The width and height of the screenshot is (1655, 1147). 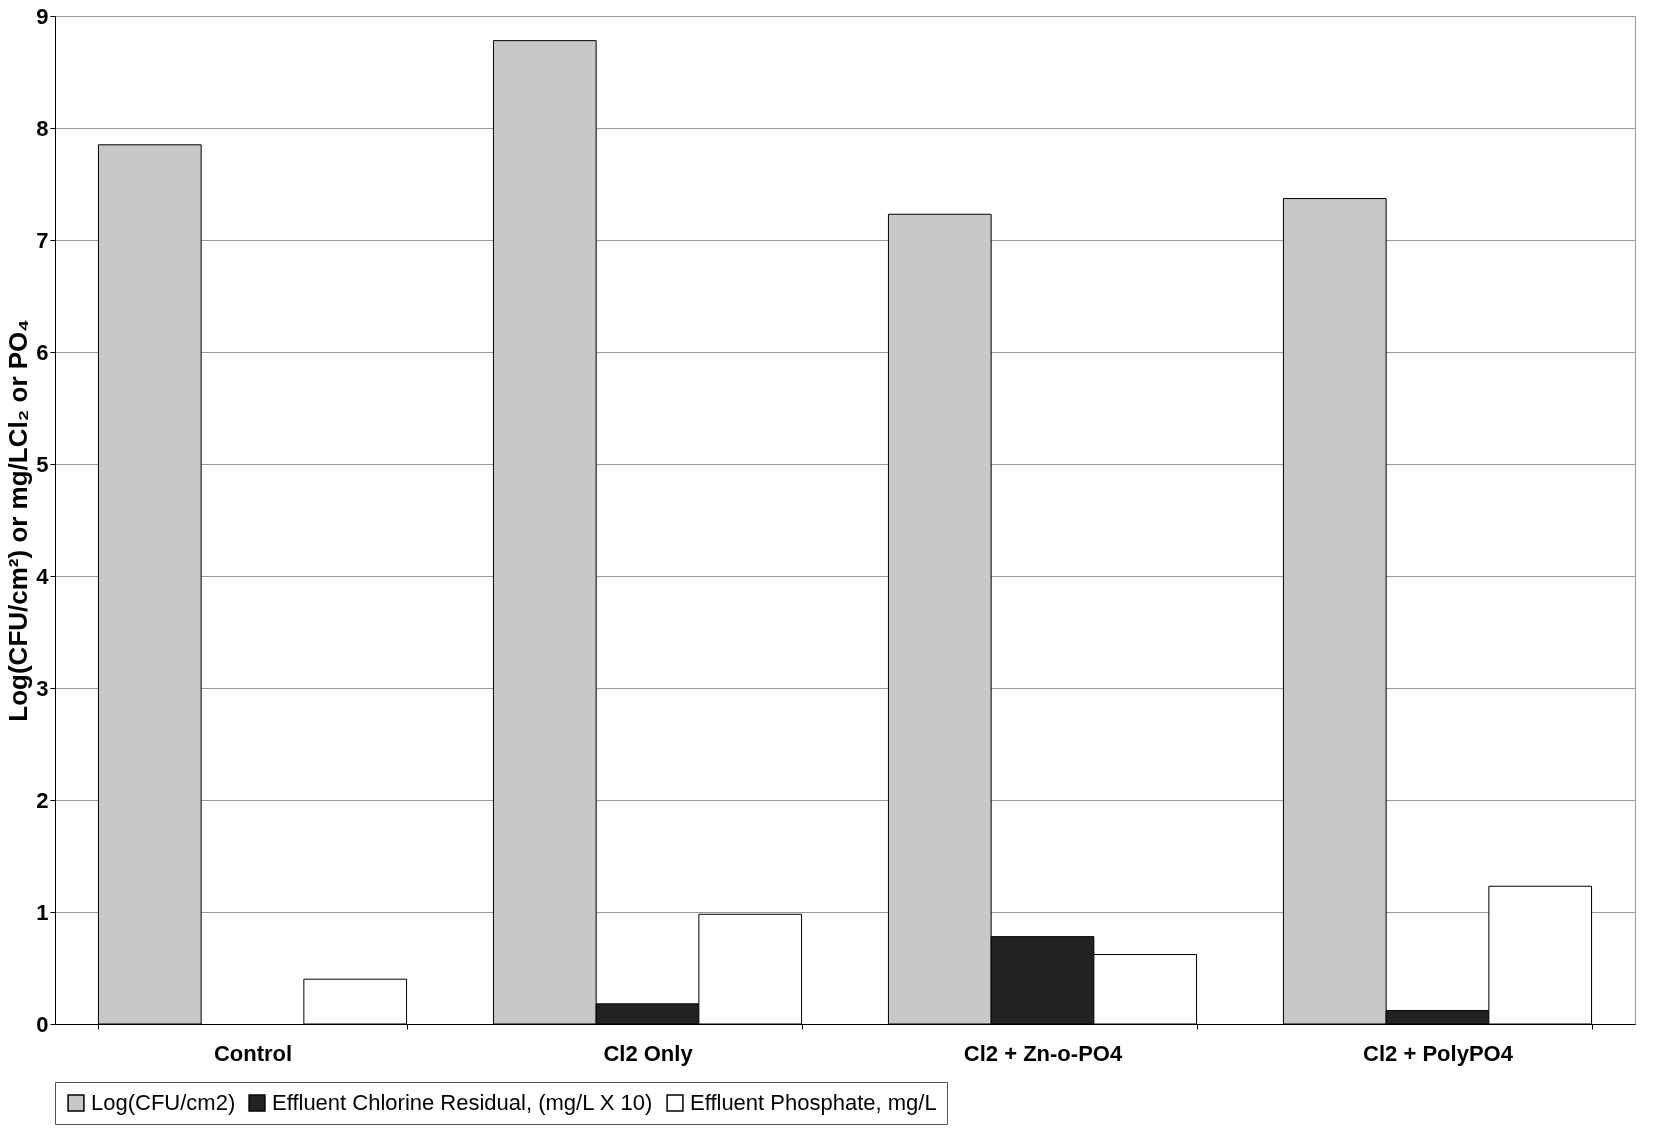 What do you see at coordinates (42, 16) in the screenshot?
I see `y-tick-label: 9` at bounding box center [42, 16].